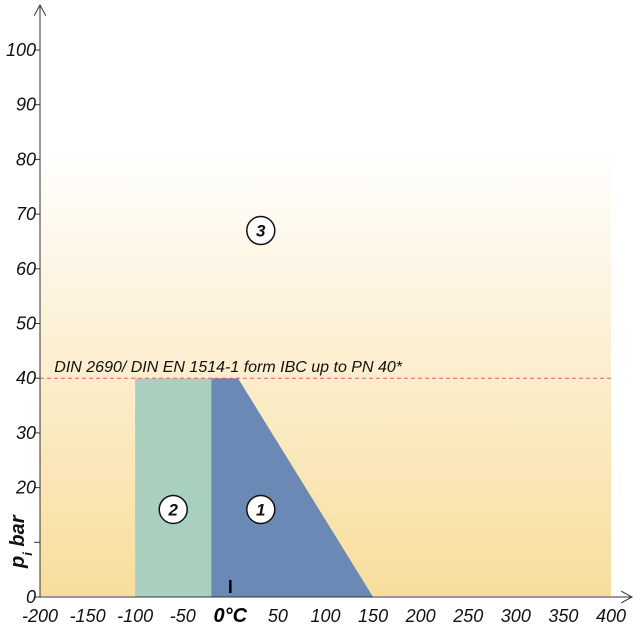 This screenshot has width=640, height=630. I want to click on region-label-2-text: 2, so click(172, 509).